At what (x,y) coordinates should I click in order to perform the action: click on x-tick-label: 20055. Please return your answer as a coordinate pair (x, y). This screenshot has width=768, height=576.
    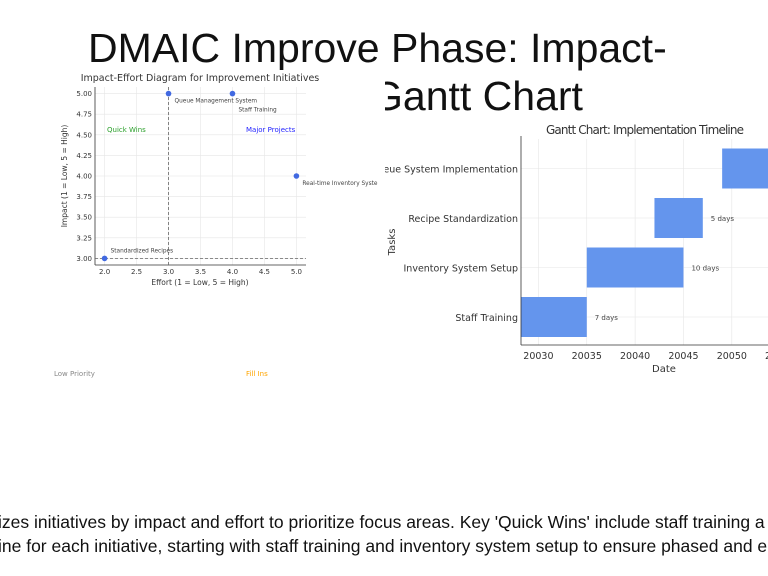
    Looking at the image, I should click on (766, 356).